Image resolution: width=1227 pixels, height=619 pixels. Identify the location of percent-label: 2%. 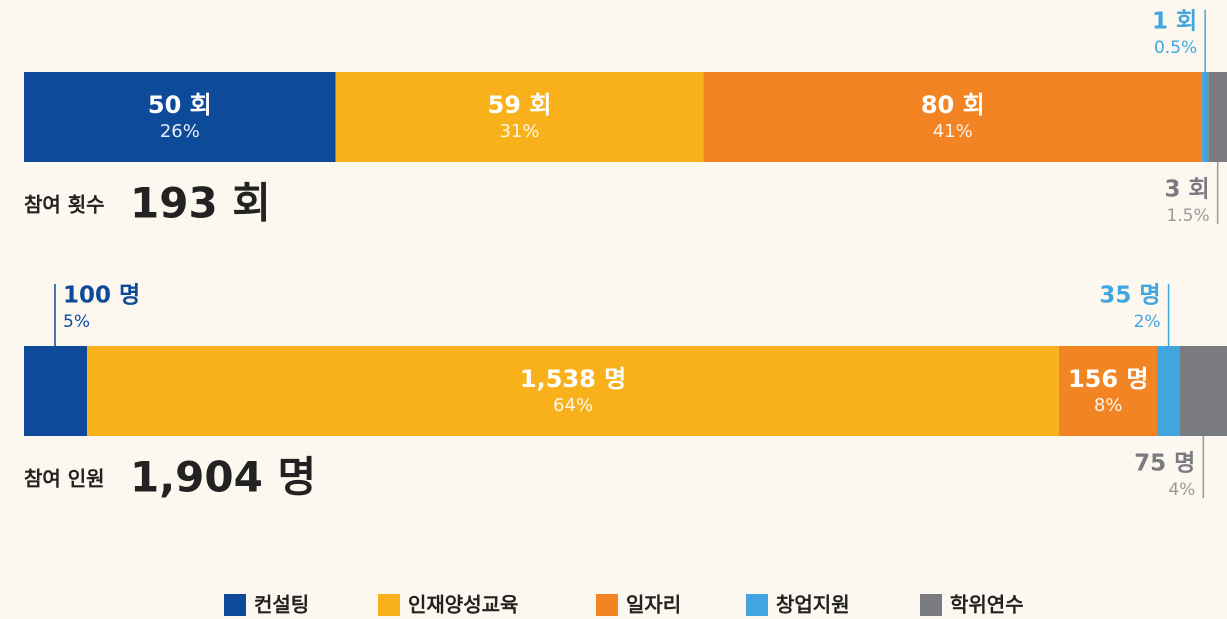
(1147, 322).